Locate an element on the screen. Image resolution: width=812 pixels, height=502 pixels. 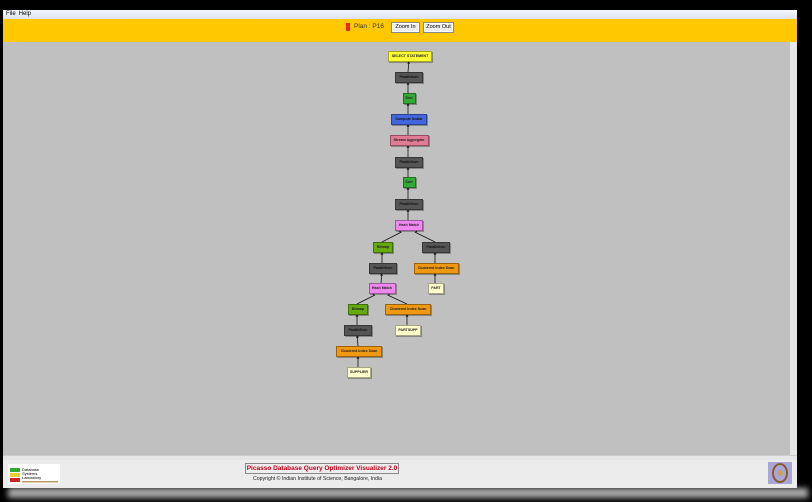
plan-edges is located at coordinates (396, 214).